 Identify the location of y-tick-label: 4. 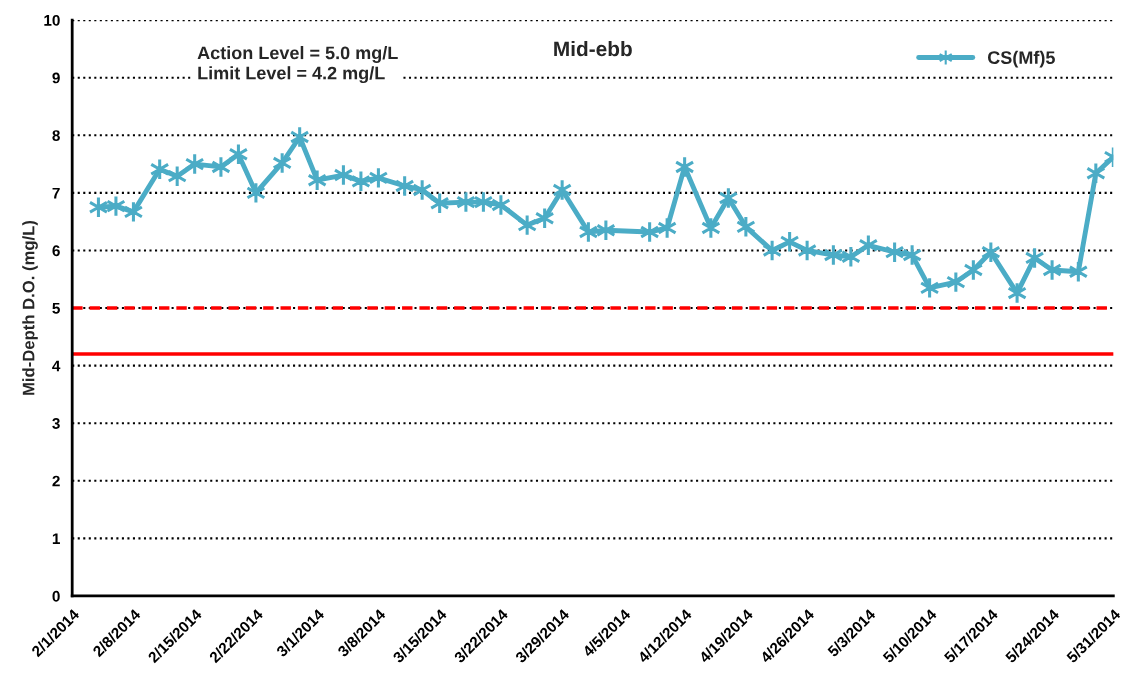
(56, 366).